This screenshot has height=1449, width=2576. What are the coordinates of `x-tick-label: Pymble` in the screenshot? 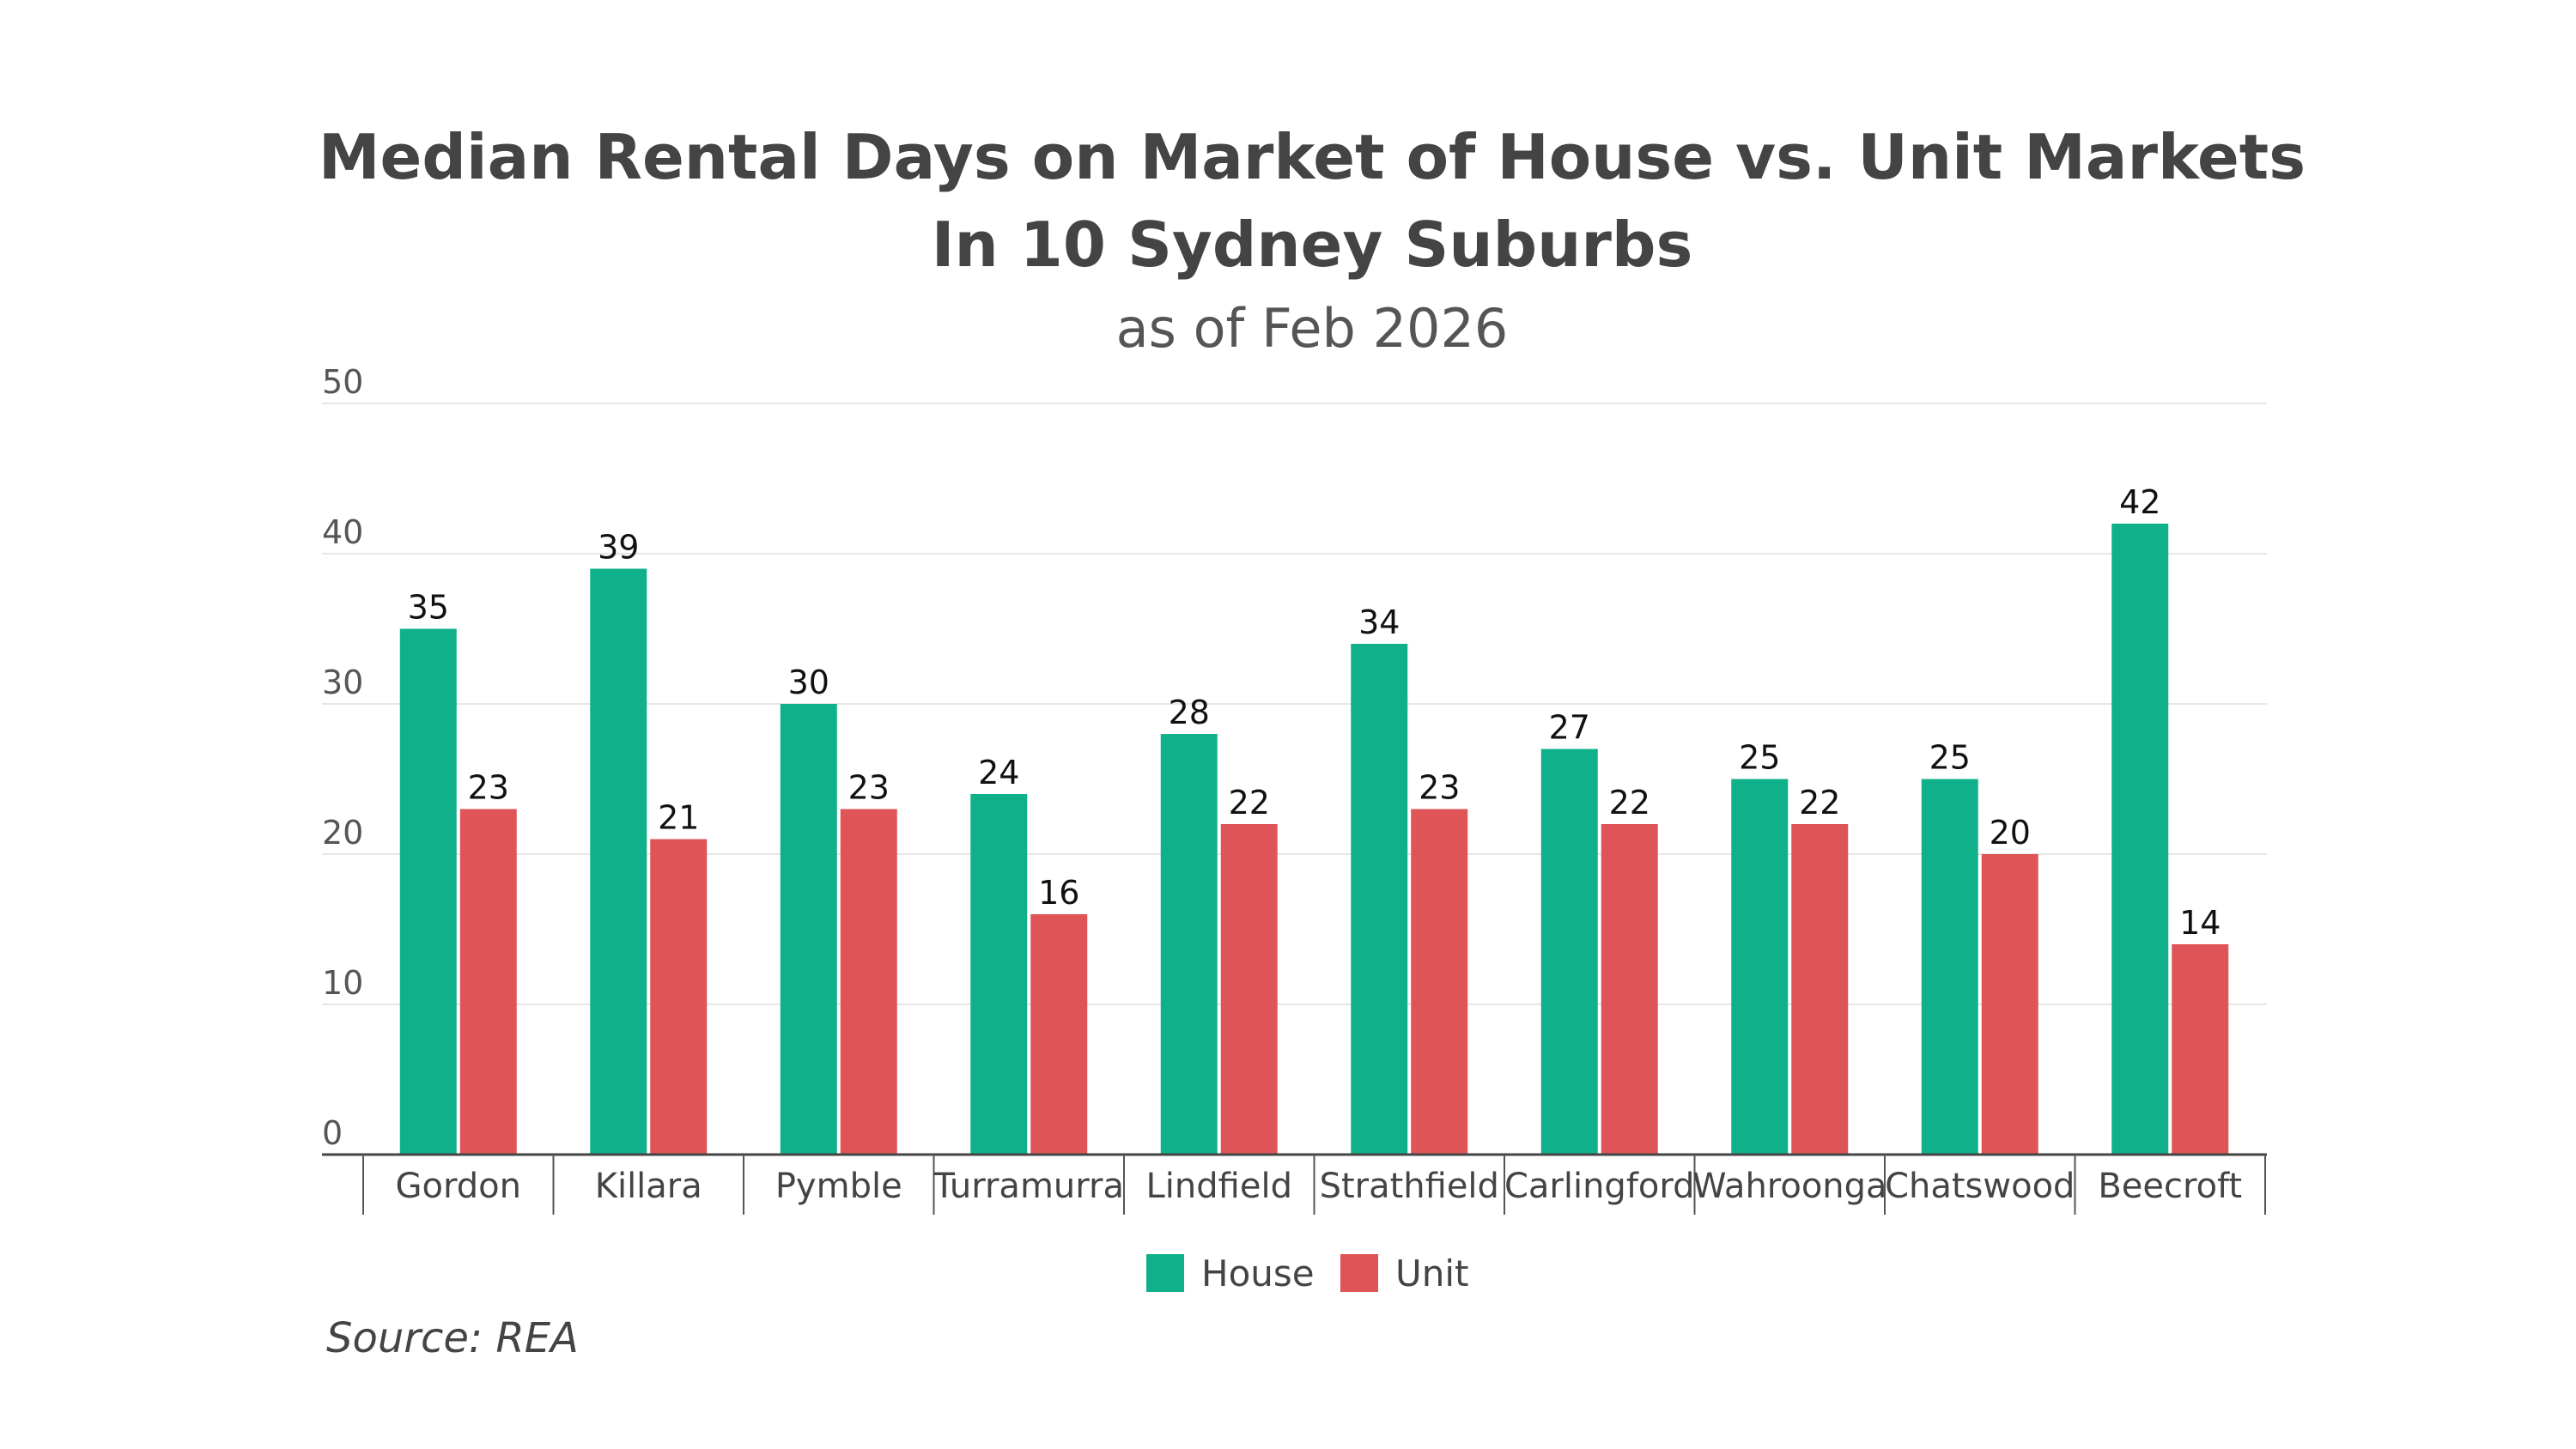 It's located at (839, 1186).